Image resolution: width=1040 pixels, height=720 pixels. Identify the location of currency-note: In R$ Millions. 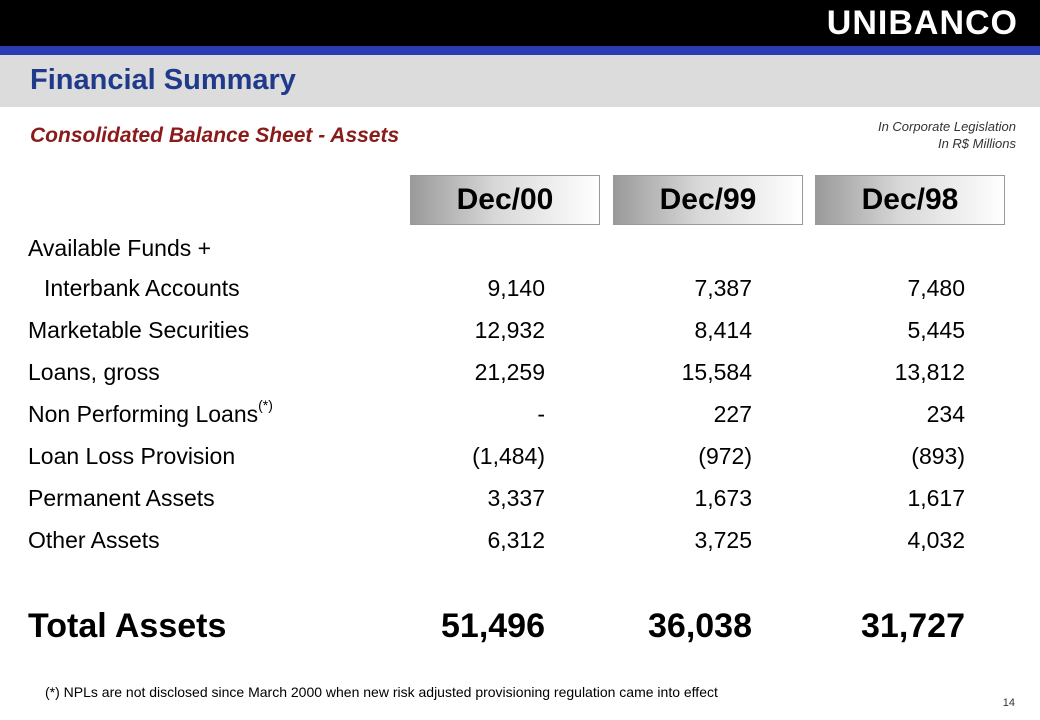
(976, 143).